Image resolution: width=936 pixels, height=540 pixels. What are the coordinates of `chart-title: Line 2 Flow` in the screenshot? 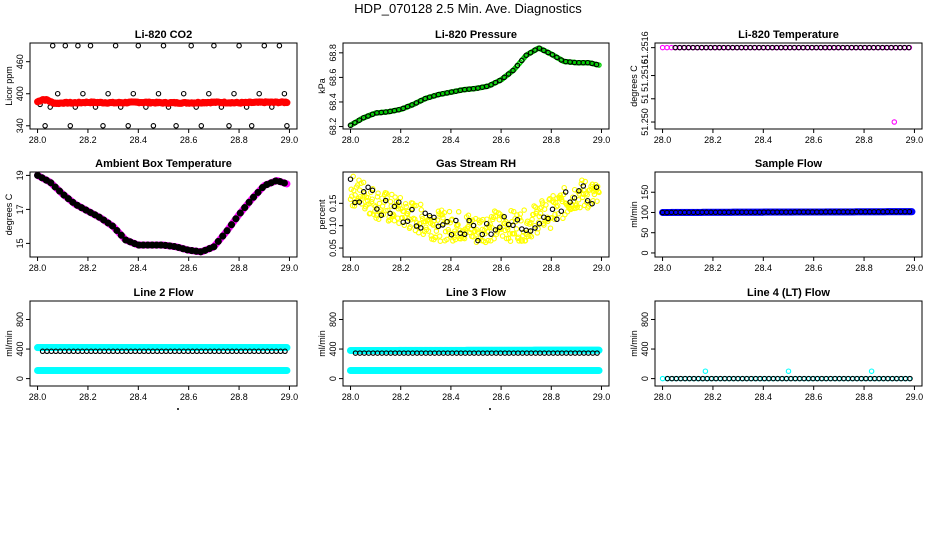 It's located at (164, 293).